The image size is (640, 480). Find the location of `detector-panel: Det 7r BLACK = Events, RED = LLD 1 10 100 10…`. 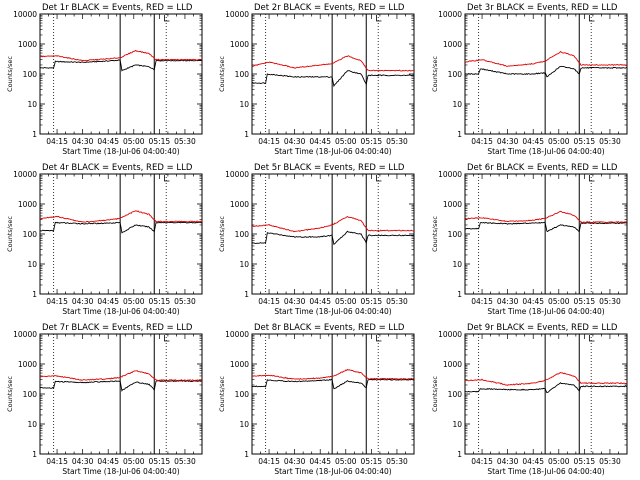

detector-panel: Det 7r BLACK = Events, RED = LLD 1 10 100 10… is located at coordinates (104, 399).